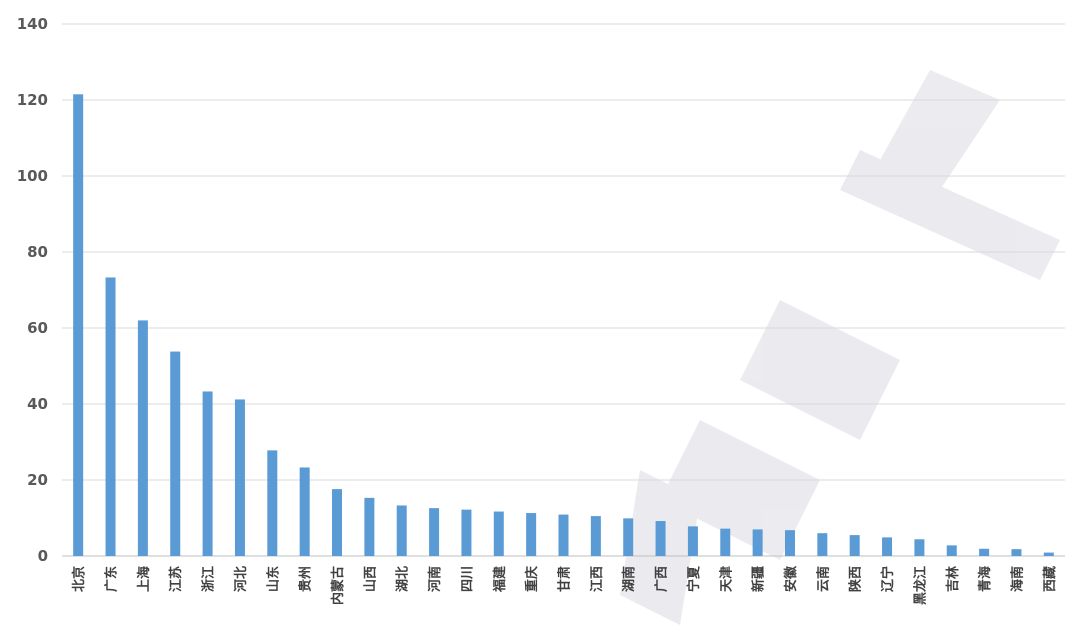  Describe the element at coordinates (209, 579) in the screenshot. I see `x-category-label: 浙江` at that location.